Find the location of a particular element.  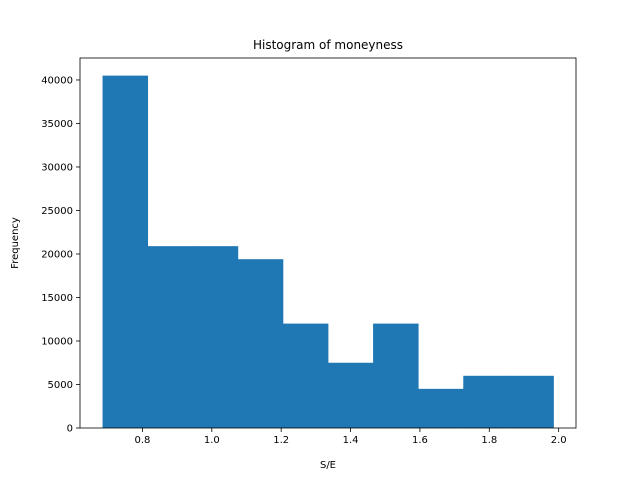

y-axis-label: Frequency is located at coordinates (15, 243).